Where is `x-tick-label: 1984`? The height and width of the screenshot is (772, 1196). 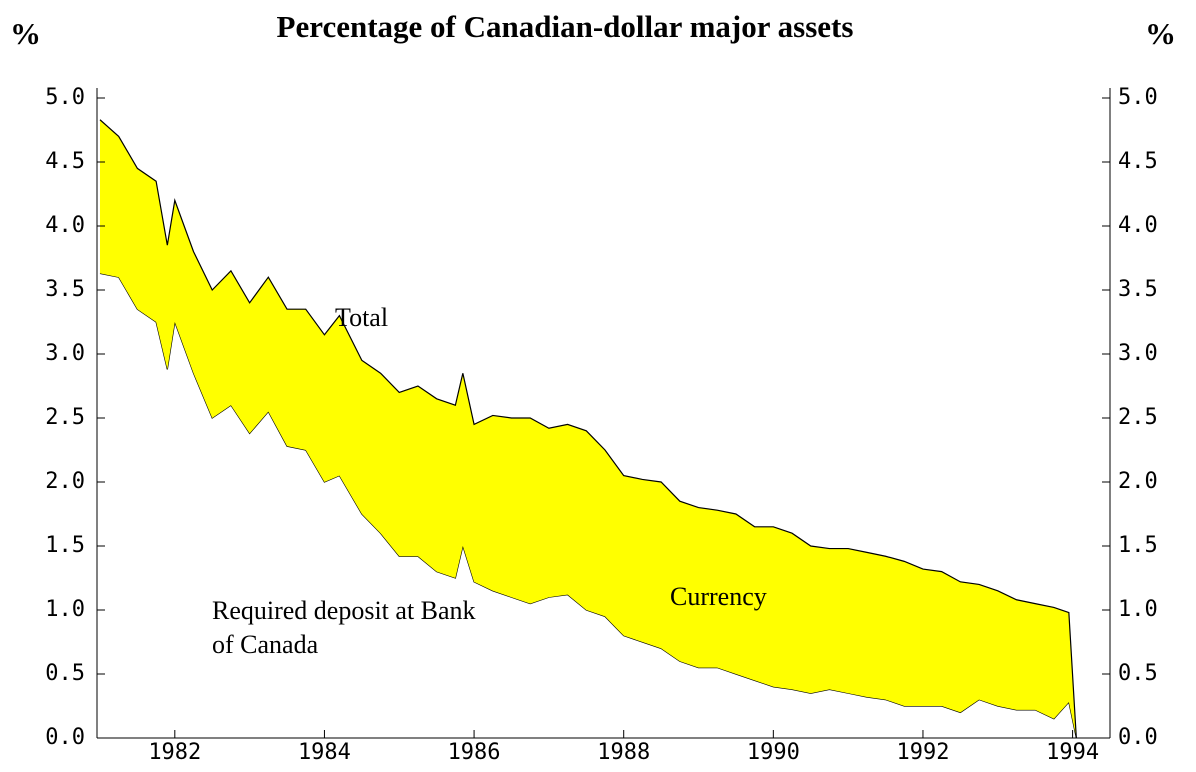 x-tick-label: 1984 is located at coordinates (324, 752).